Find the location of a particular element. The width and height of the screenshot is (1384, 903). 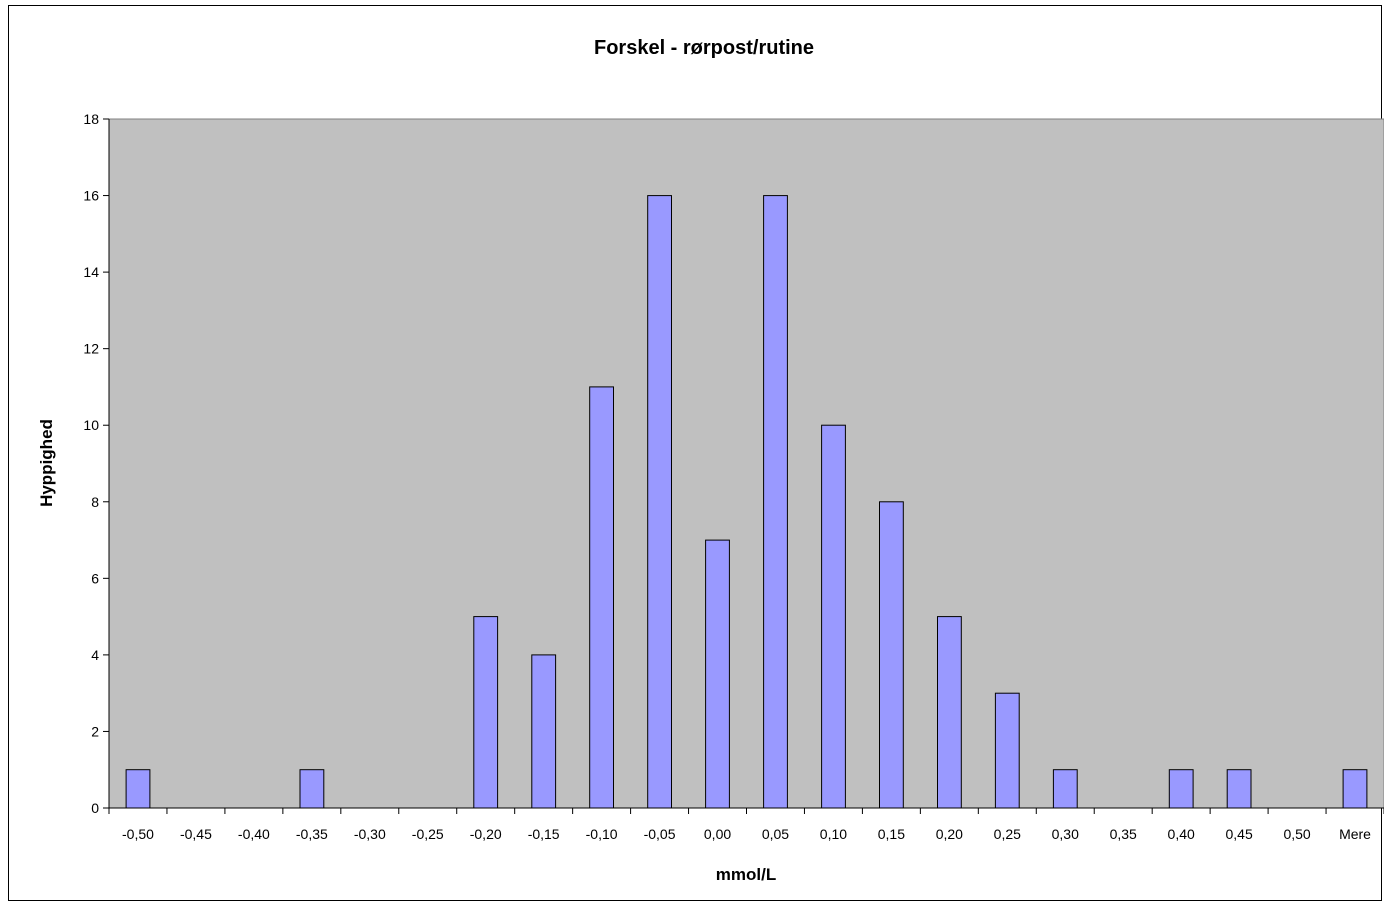

bar-0,40 is located at coordinates (1181, 789).